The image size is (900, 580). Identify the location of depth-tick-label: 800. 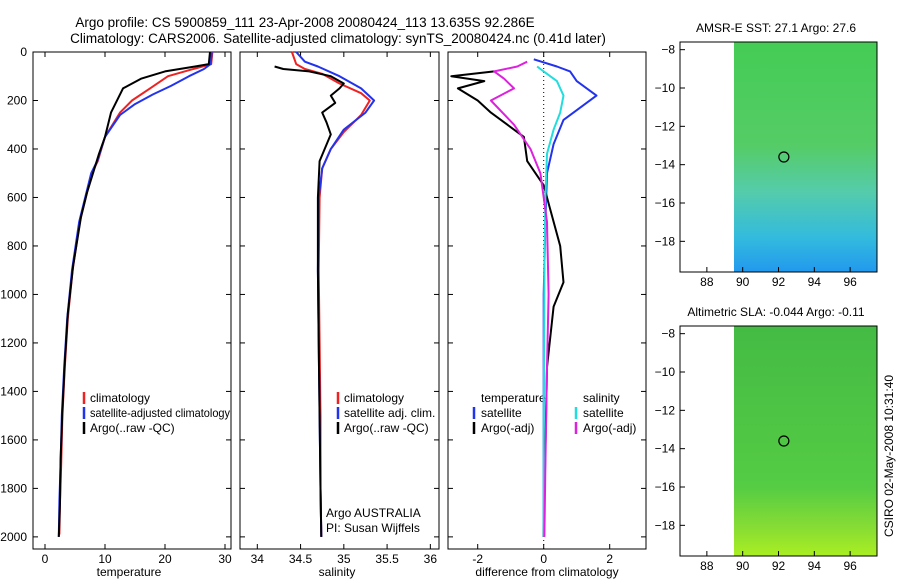
(17, 246).